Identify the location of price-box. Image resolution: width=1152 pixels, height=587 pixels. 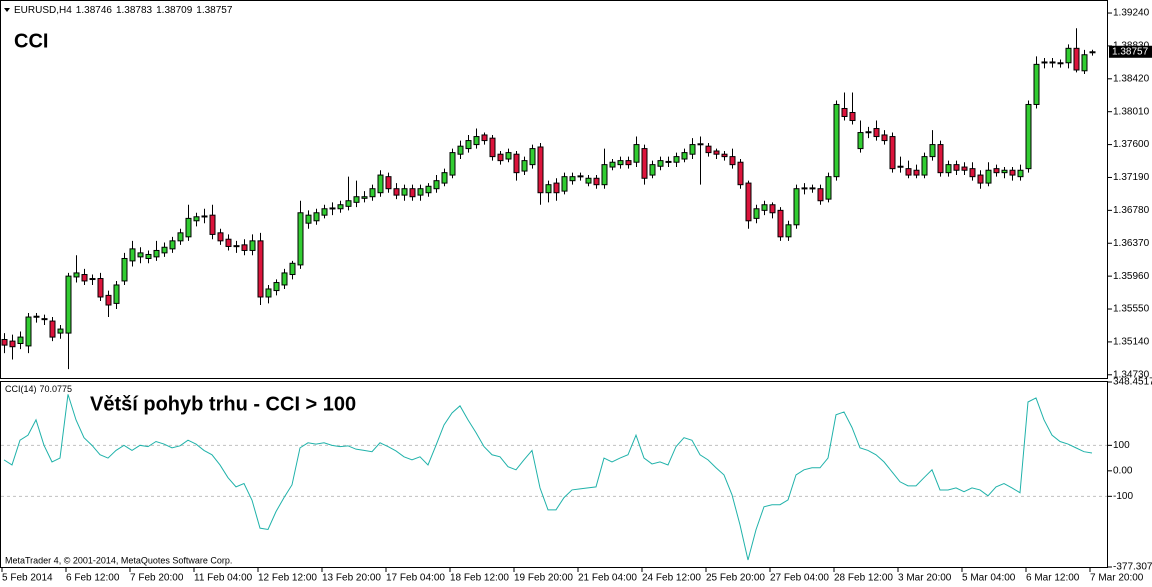
(1130, 51).